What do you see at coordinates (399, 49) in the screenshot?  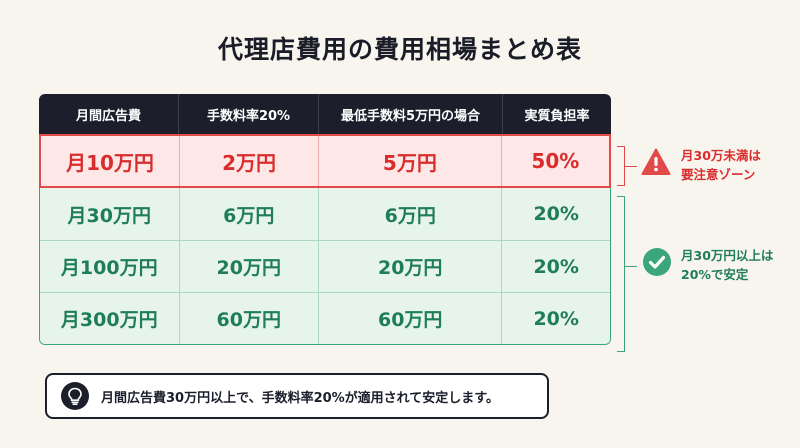 I see `page-title: 代理店費用の費用相場まとめ表` at bounding box center [399, 49].